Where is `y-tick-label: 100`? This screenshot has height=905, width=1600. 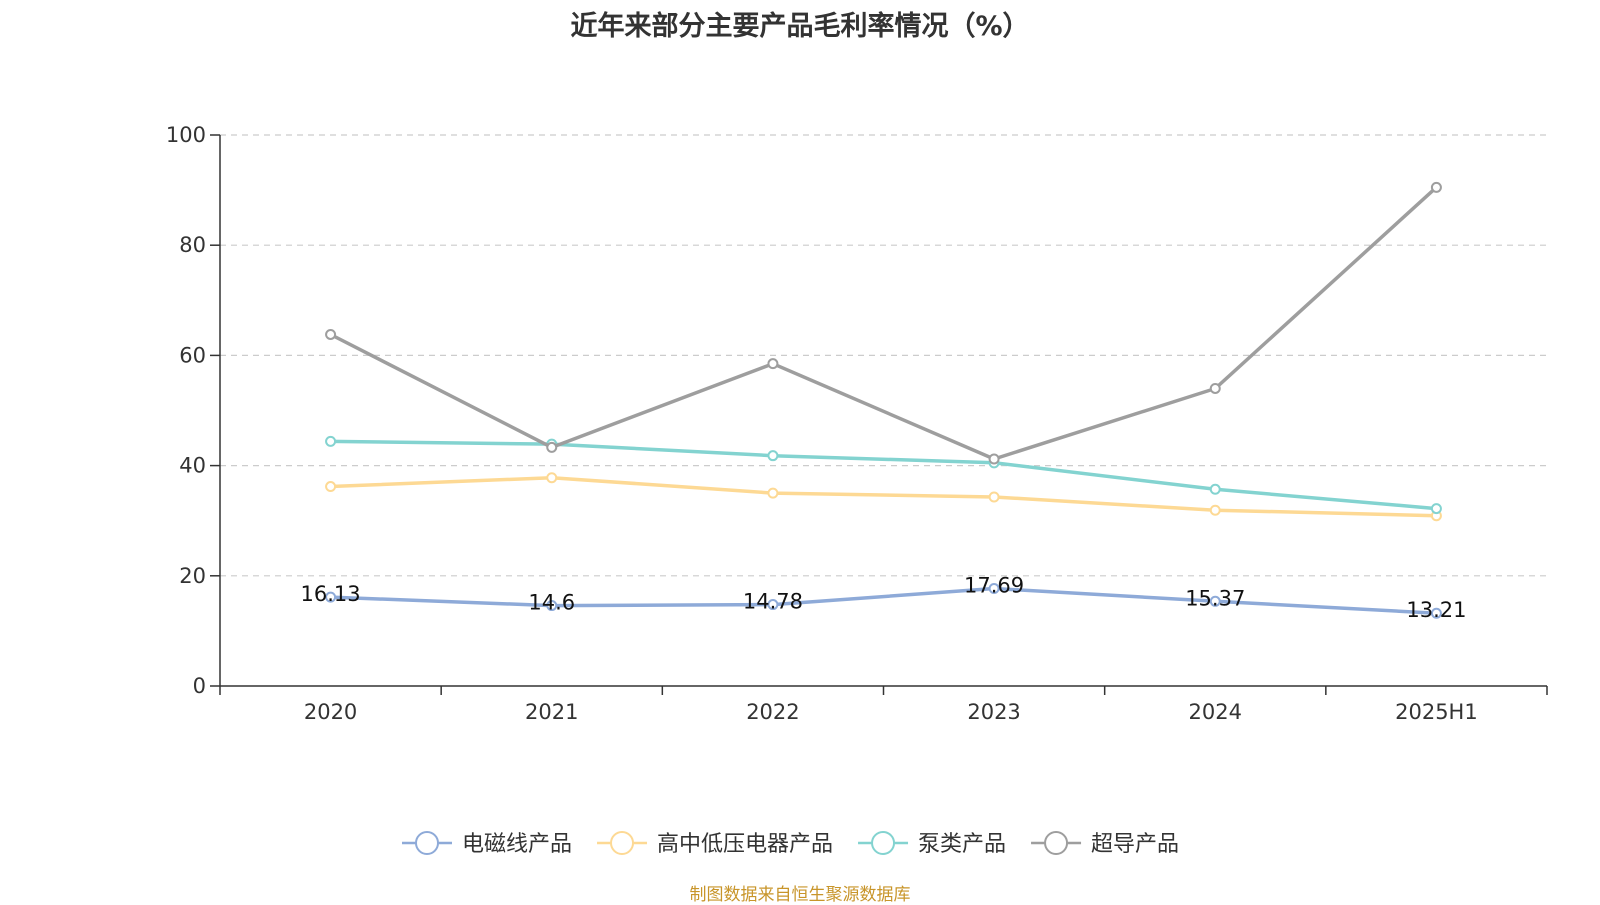 y-tick-label: 100 is located at coordinates (186, 135).